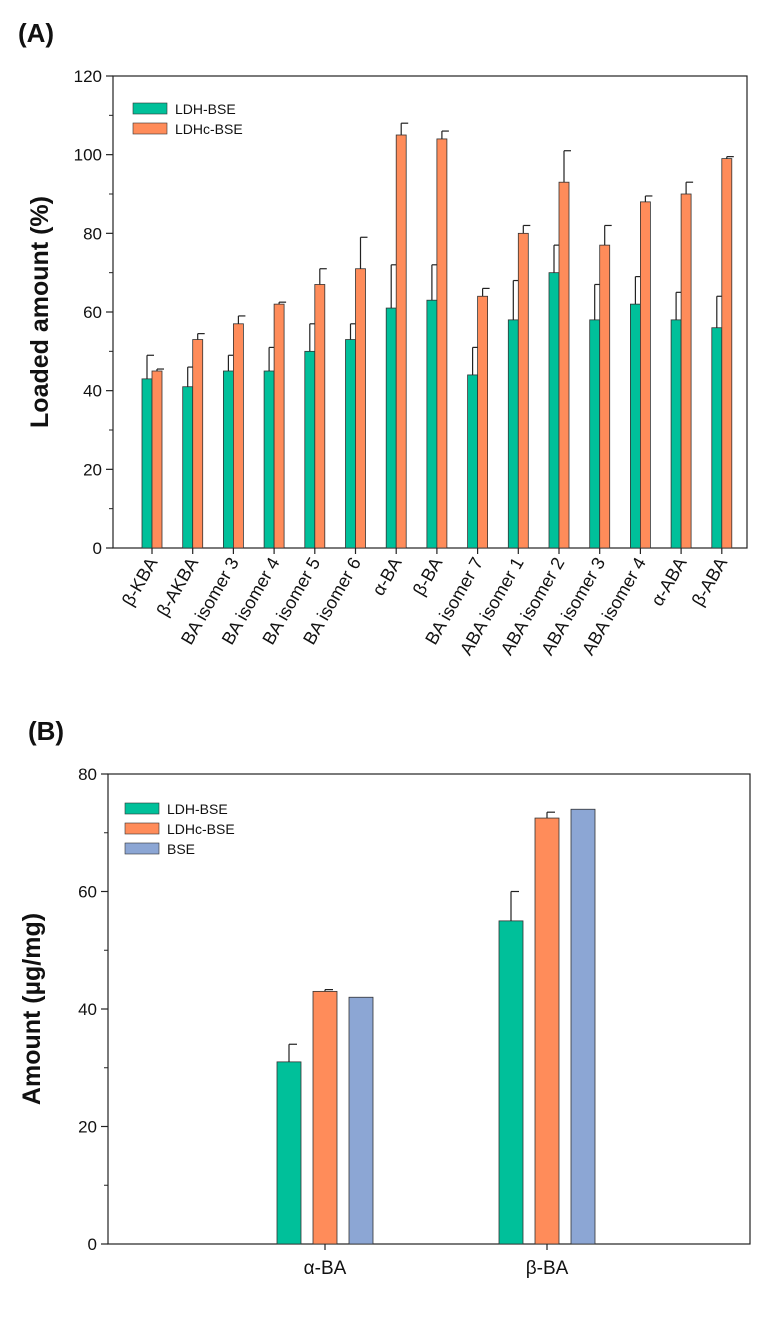 The width and height of the screenshot is (779, 1329). Describe the element at coordinates (40, 312) in the screenshot. I see `y-axis-label: Loaded amount (%)` at that location.